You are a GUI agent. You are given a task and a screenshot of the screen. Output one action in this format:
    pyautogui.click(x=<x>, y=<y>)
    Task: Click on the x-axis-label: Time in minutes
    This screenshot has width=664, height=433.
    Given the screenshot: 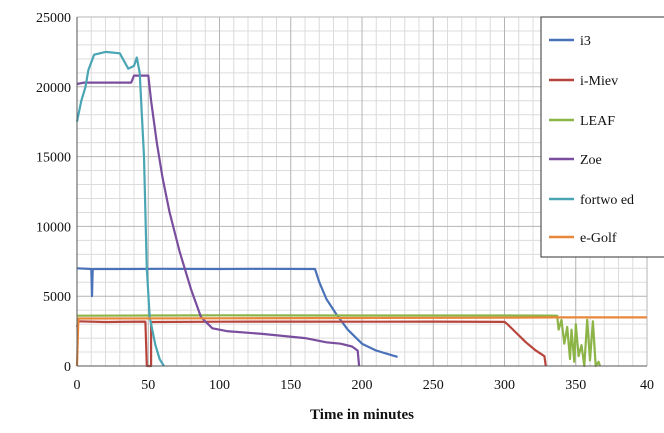 What is the action you would take?
    pyautogui.click(x=362, y=415)
    